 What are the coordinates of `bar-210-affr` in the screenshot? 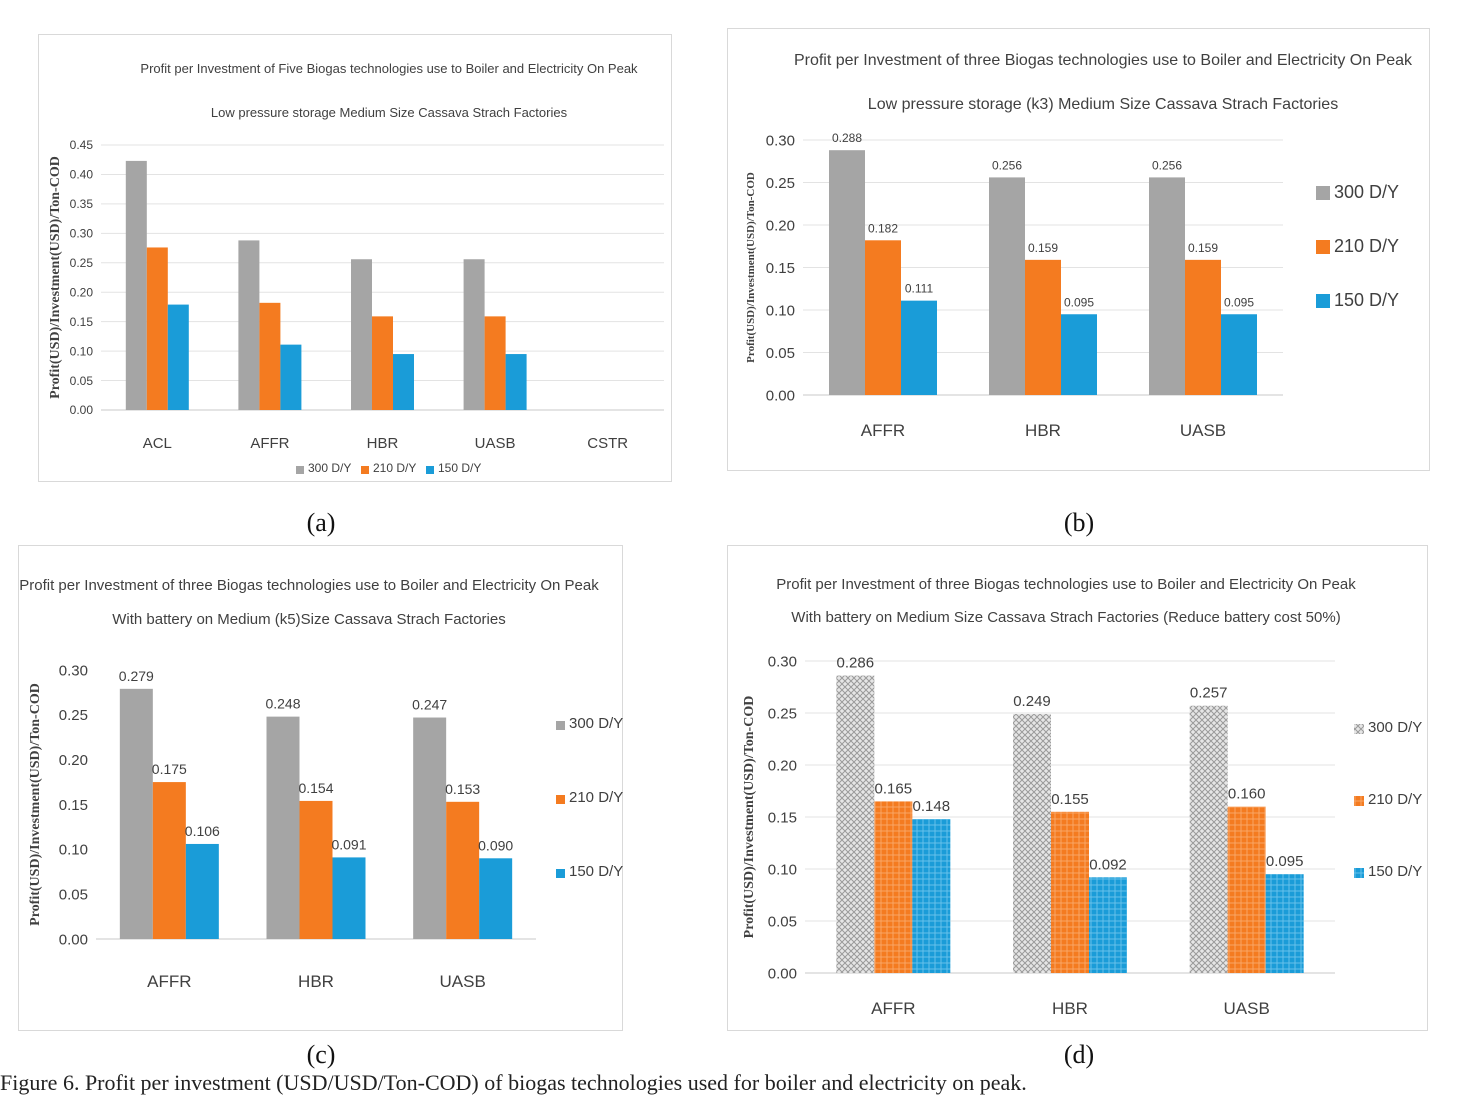 It's located at (883, 317).